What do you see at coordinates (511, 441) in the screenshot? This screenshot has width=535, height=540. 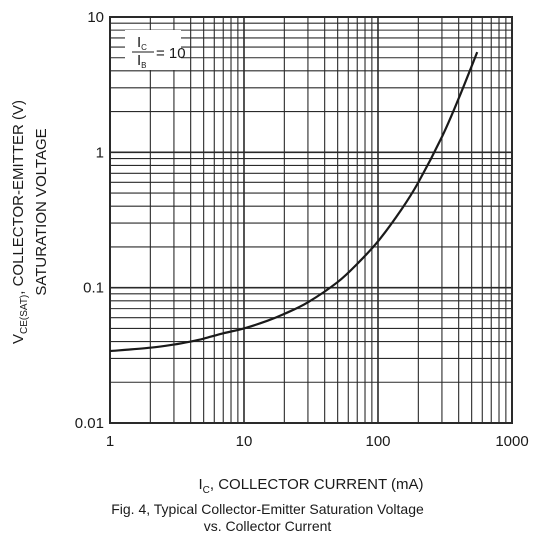 I see `x-tick-label: 1000` at bounding box center [511, 441].